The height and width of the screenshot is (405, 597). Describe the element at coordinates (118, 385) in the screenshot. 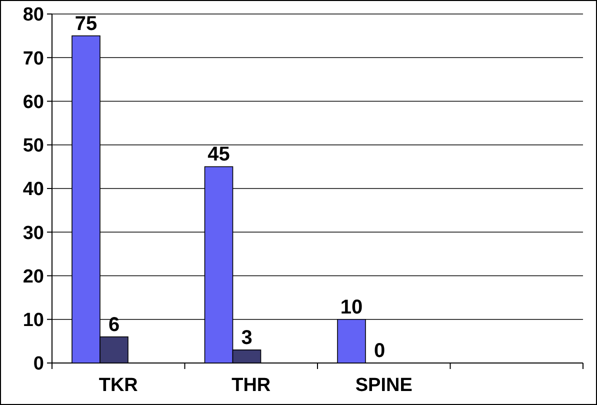

I see `x-tick-label: TKR` at that location.